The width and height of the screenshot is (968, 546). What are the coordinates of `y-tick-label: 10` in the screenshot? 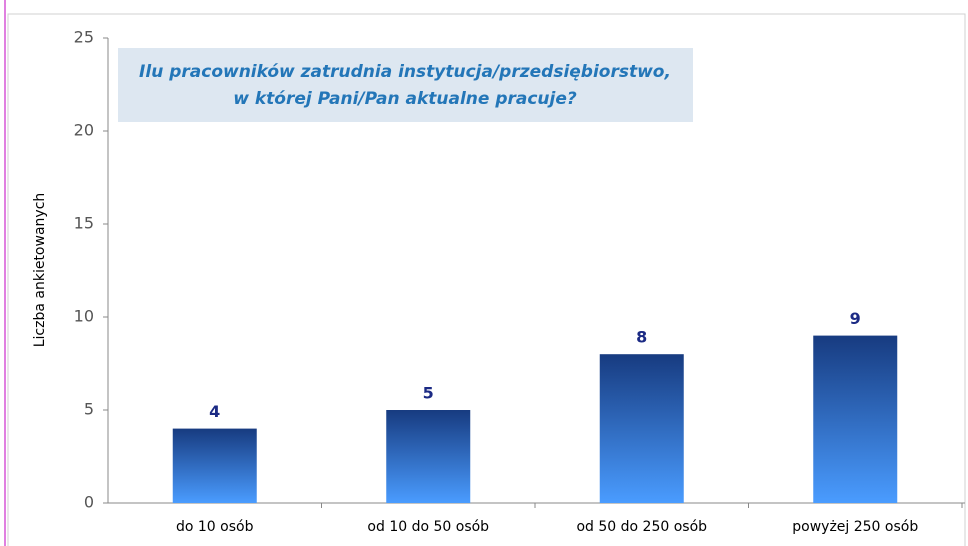 It's located at (84, 316).